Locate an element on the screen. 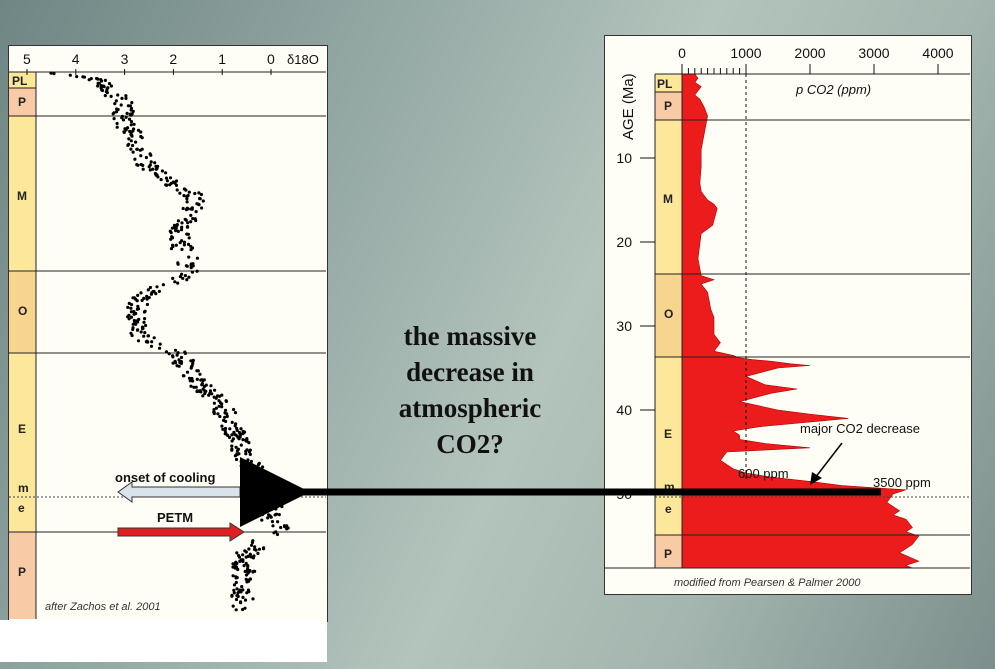 The width and height of the screenshot is (995, 669). petm-arrow is located at coordinates (181, 532).